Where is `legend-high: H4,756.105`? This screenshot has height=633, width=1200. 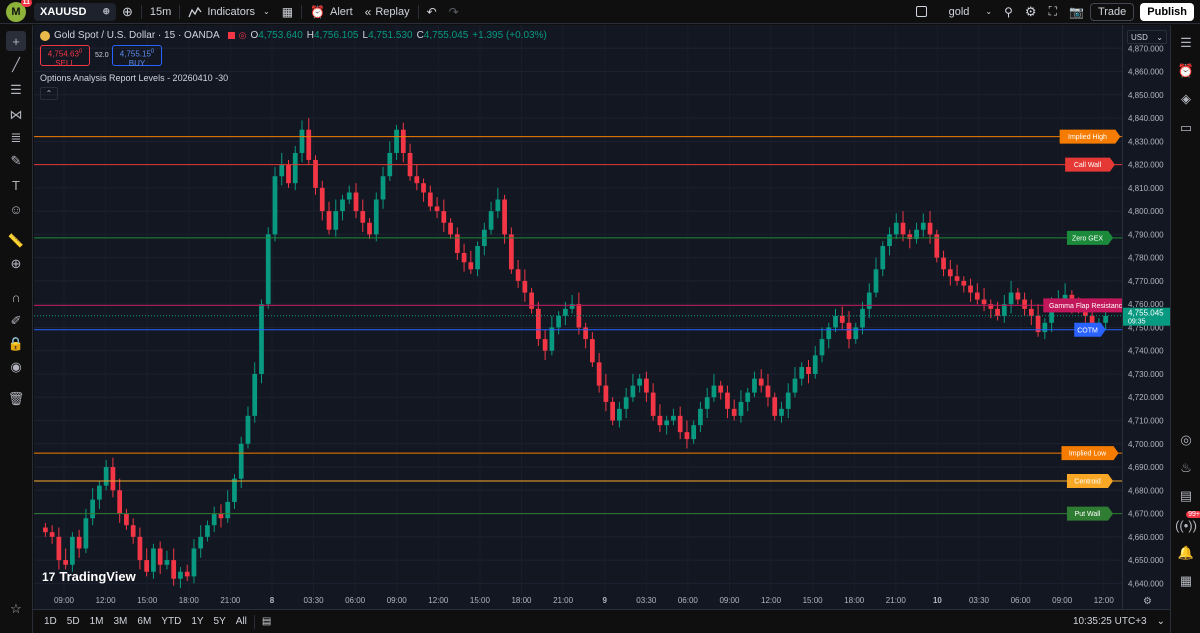
legend-high: H4,756.105 is located at coordinates (332, 35).